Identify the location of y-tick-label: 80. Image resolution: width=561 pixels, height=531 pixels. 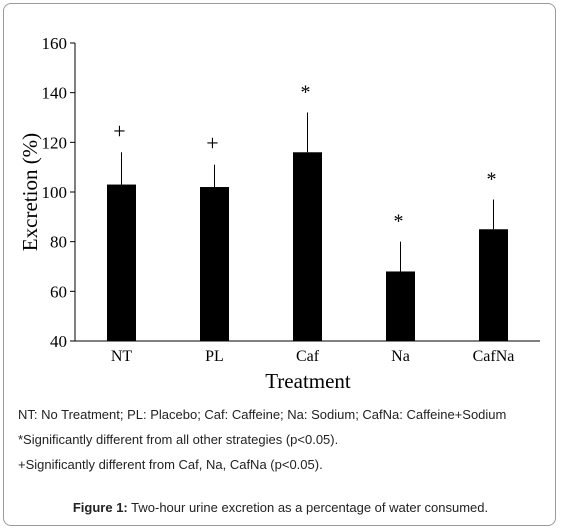
(58, 242).